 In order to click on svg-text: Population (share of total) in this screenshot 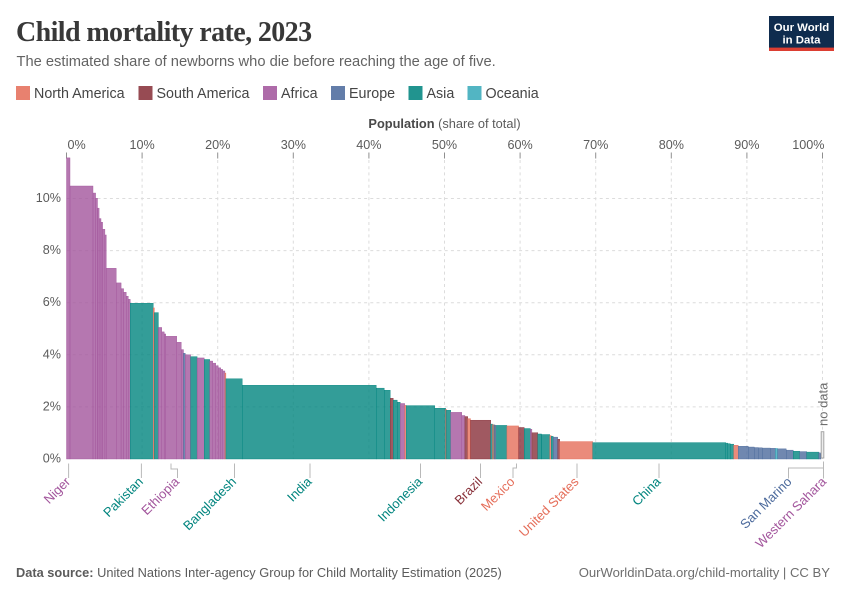, I will do `click(444, 123)`.